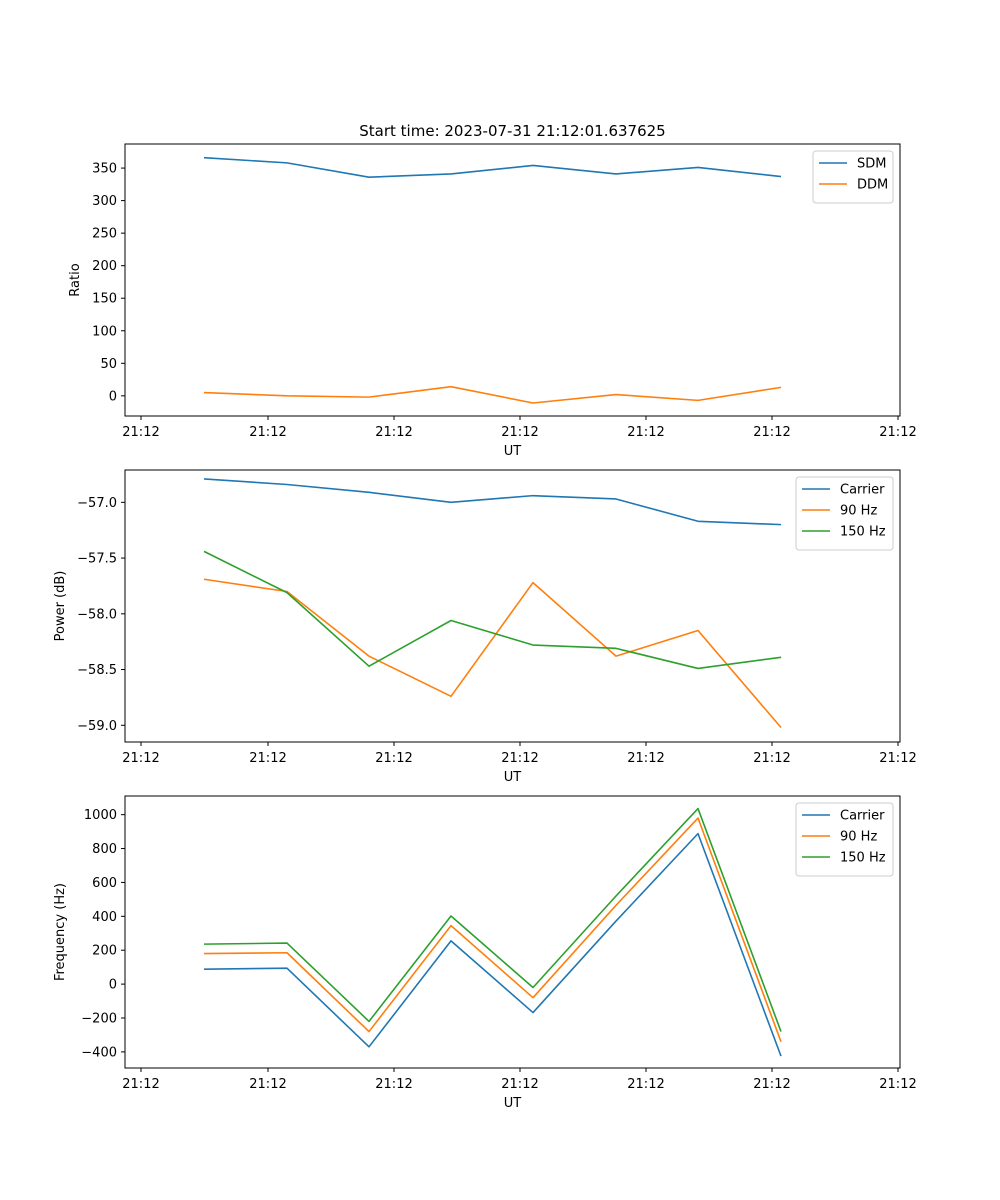 Image resolution: width=1000 pixels, height=1200 pixels. Describe the element at coordinates (60, 932) in the screenshot. I see `y-axis-label: Frequency (Hz)` at that location.